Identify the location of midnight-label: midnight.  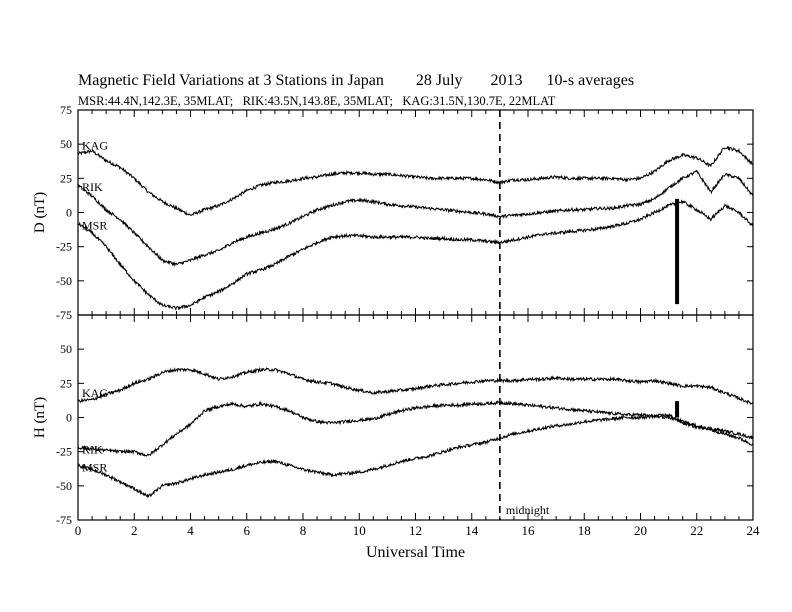
(528, 510).